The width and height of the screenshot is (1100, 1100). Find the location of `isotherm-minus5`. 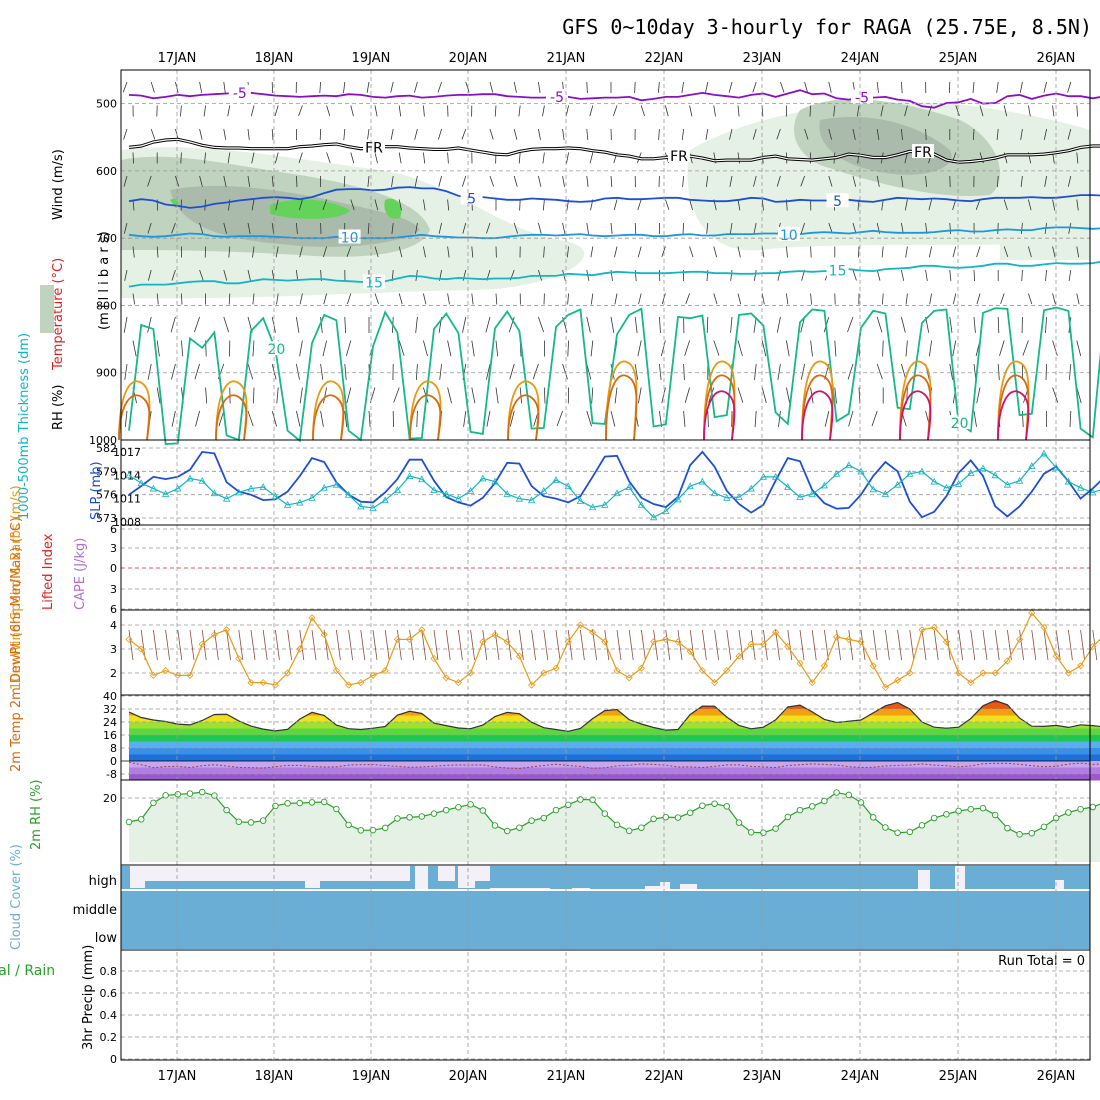

isotherm-minus5 is located at coordinates (614, 99).